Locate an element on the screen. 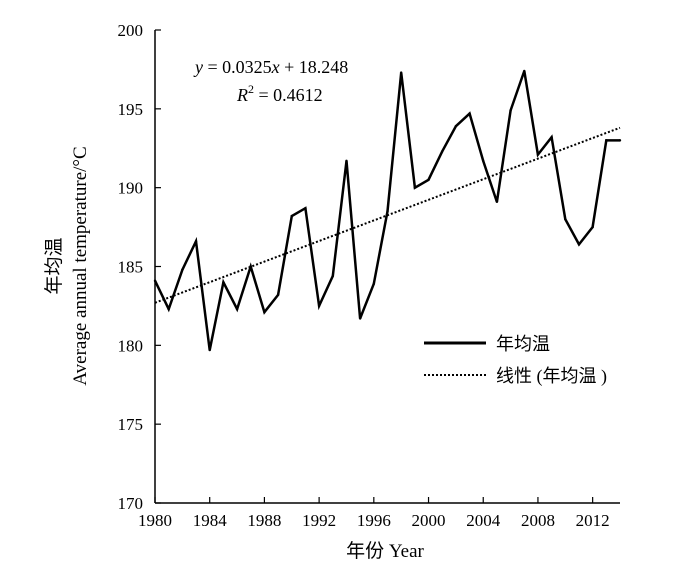 Image resolution: width=700 pixels, height=576 pixels. x-tick-label: 1988 is located at coordinates (264, 520).